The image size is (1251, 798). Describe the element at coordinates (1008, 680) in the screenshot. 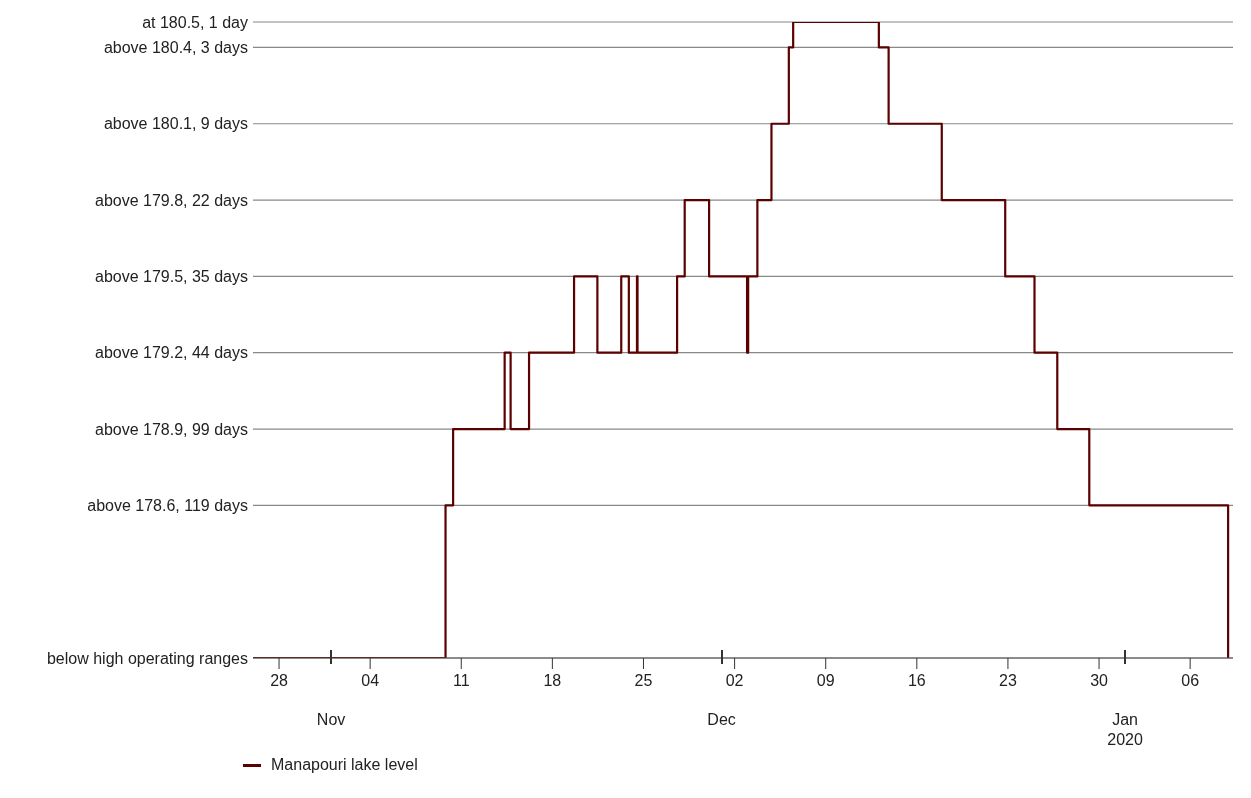

I see `x-tick-label: 23` at that location.